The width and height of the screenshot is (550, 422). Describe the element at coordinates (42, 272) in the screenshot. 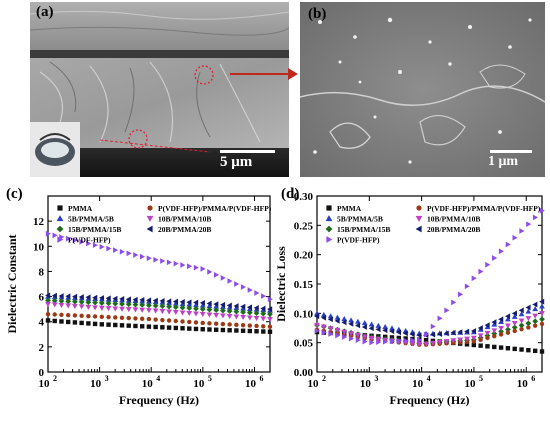

I see `y-tick-label: 8` at that location.